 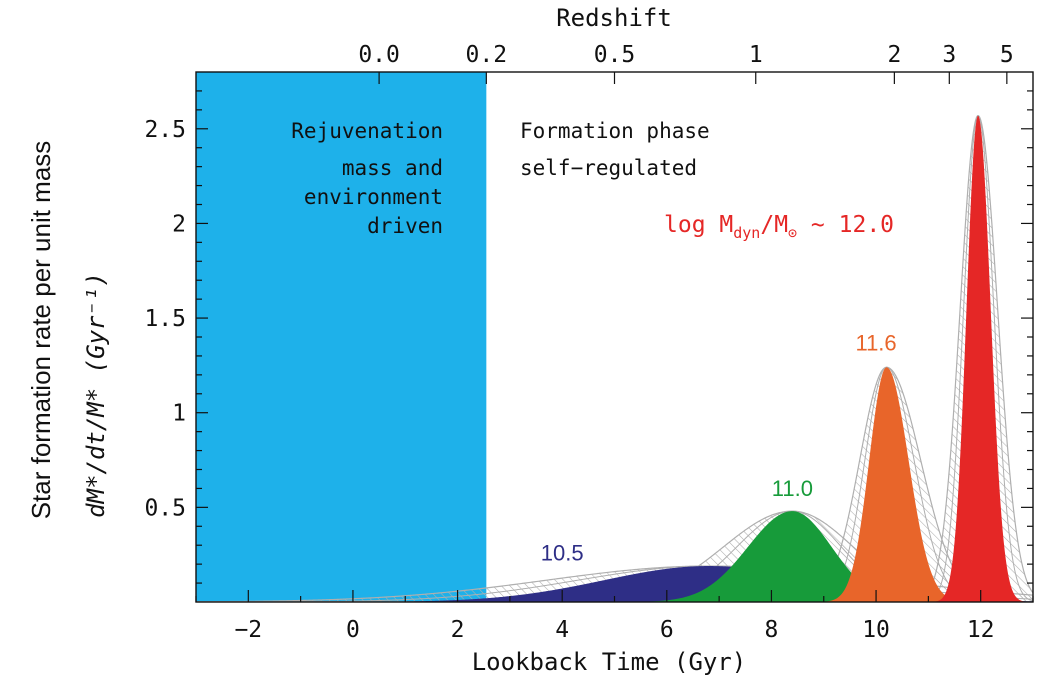 I want to click on mass-label-value: ~ 12.0, so click(x=845, y=225).